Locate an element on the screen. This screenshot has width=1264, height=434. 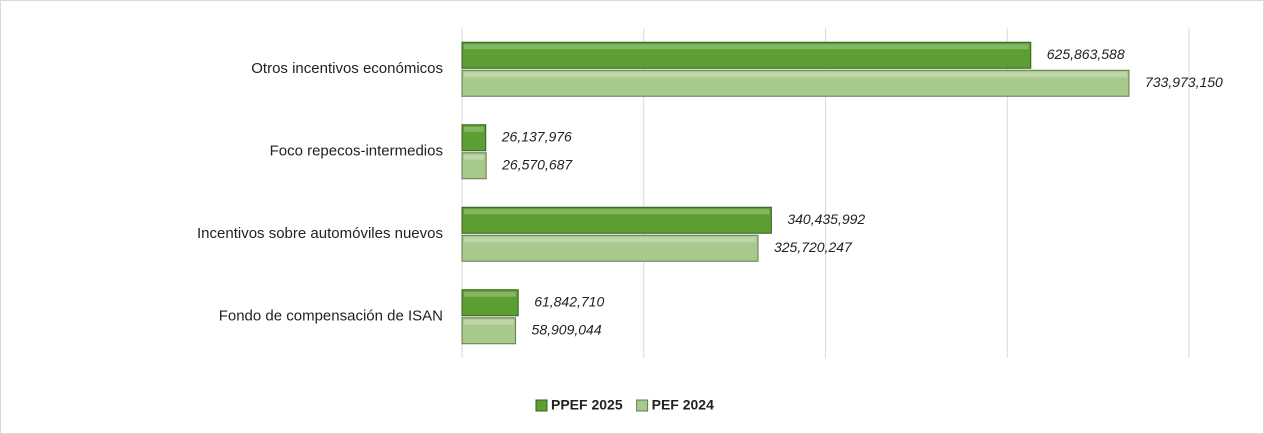
category-label: Fondo de compensación de ISAN is located at coordinates (331, 316).